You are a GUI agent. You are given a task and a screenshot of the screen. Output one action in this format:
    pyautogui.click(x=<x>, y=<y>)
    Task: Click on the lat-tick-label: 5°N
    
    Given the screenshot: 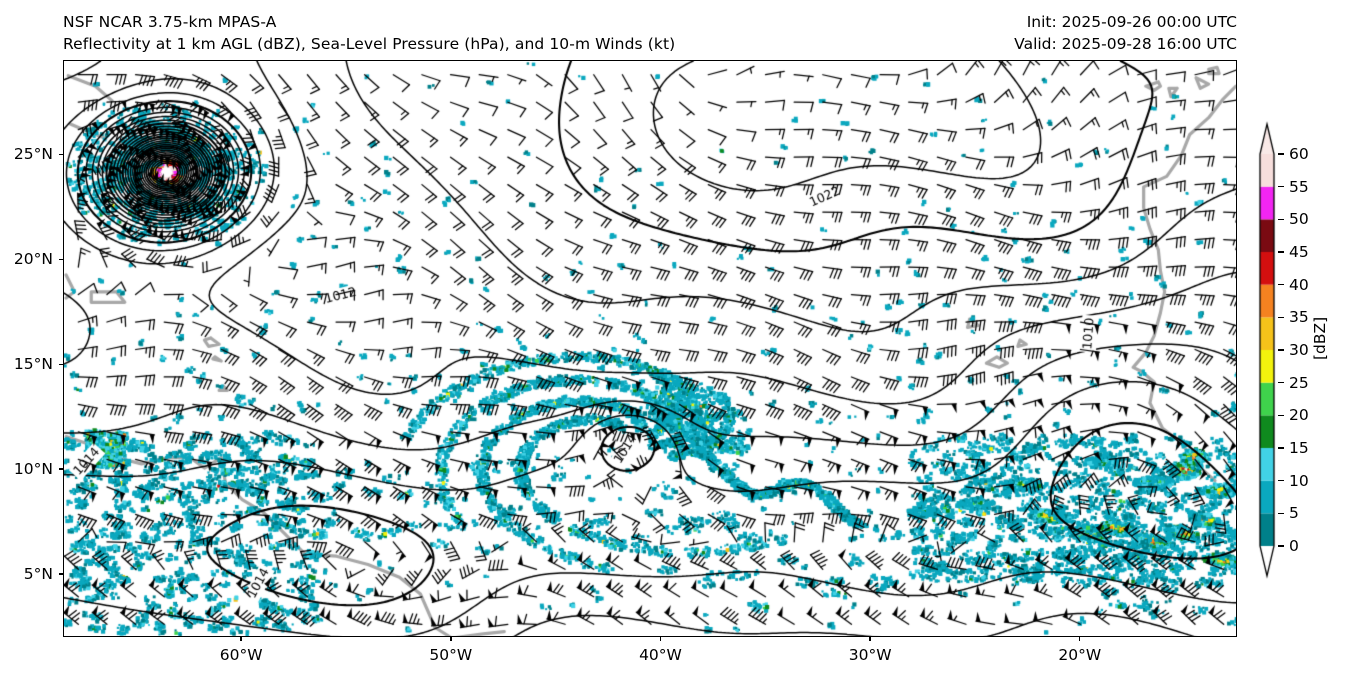 What is the action you would take?
    pyautogui.click(x=38, y=574)
    